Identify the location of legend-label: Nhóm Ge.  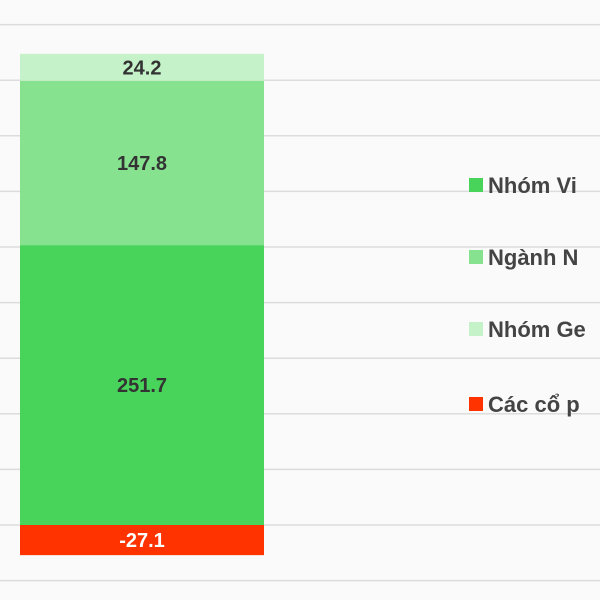
(537, 329).